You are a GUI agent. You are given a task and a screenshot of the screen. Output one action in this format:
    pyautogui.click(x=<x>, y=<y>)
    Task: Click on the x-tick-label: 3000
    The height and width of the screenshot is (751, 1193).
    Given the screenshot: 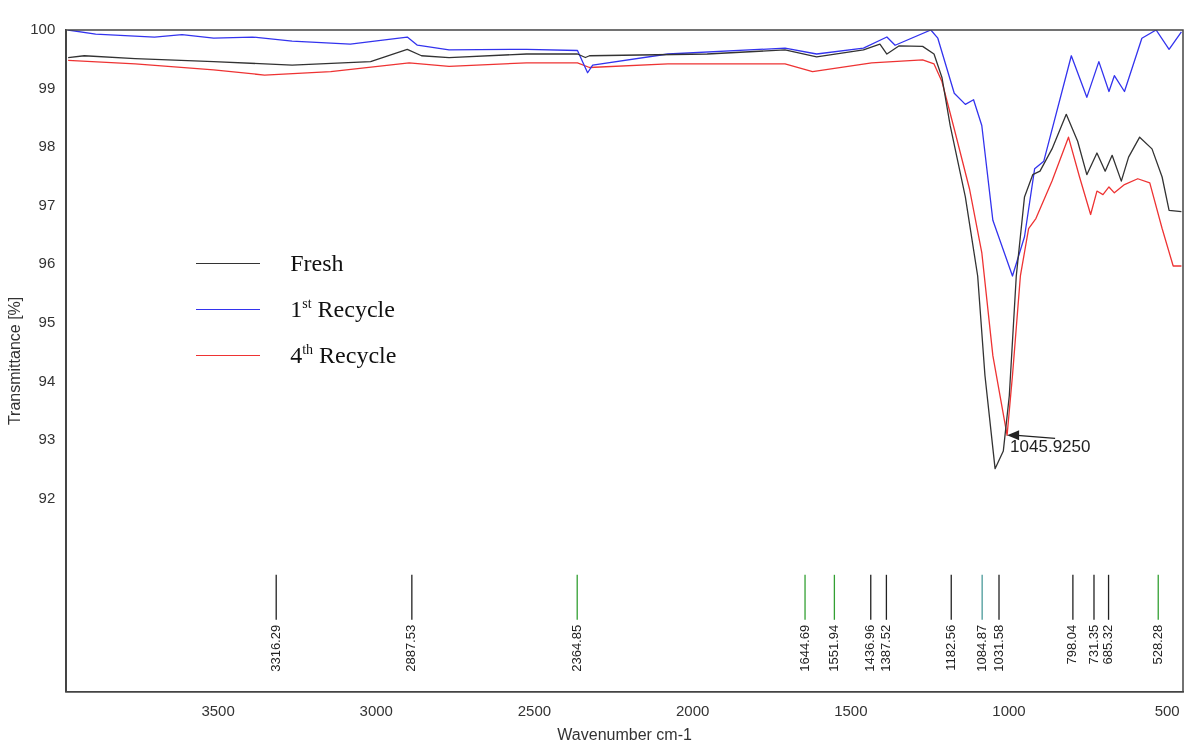 What is the action you would take?
    pyautogui.click(x=376, y=710)
    